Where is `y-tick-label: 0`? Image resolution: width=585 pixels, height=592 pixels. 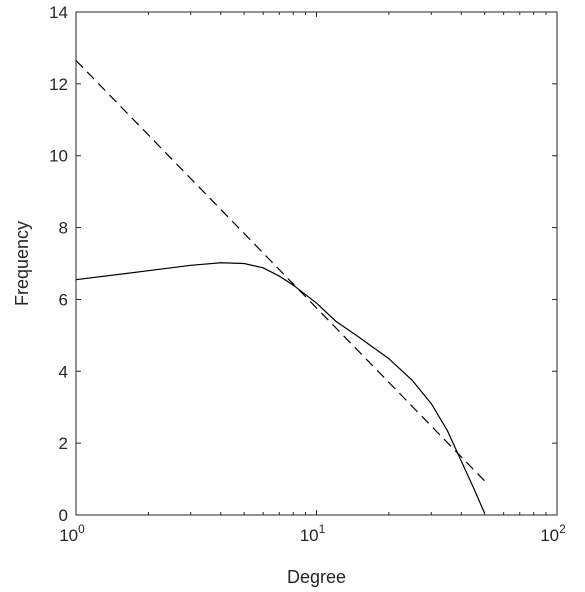 y-tick-label: 0 is located at coordinates (63, 515).